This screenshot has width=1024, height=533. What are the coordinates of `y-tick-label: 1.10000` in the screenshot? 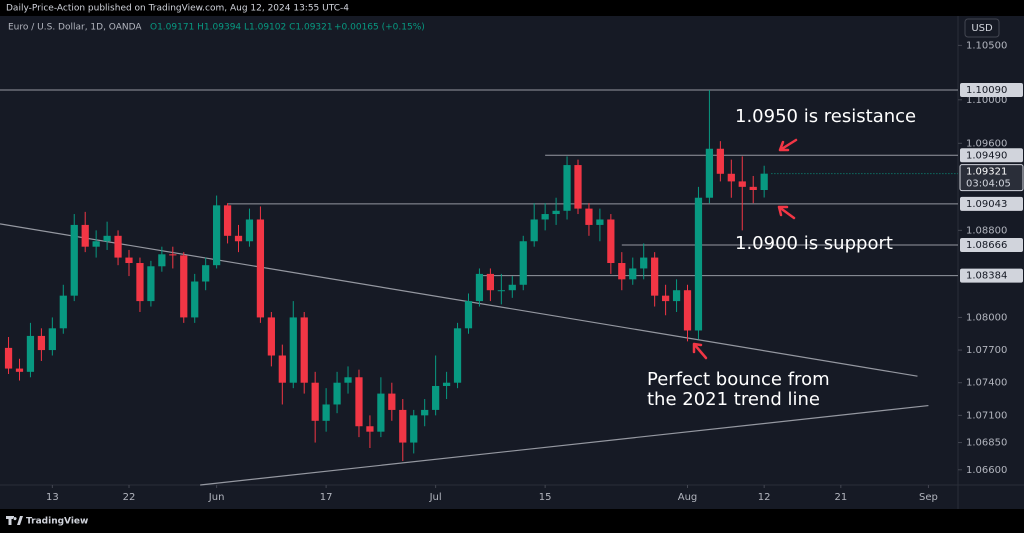 It's located at (986, 100).